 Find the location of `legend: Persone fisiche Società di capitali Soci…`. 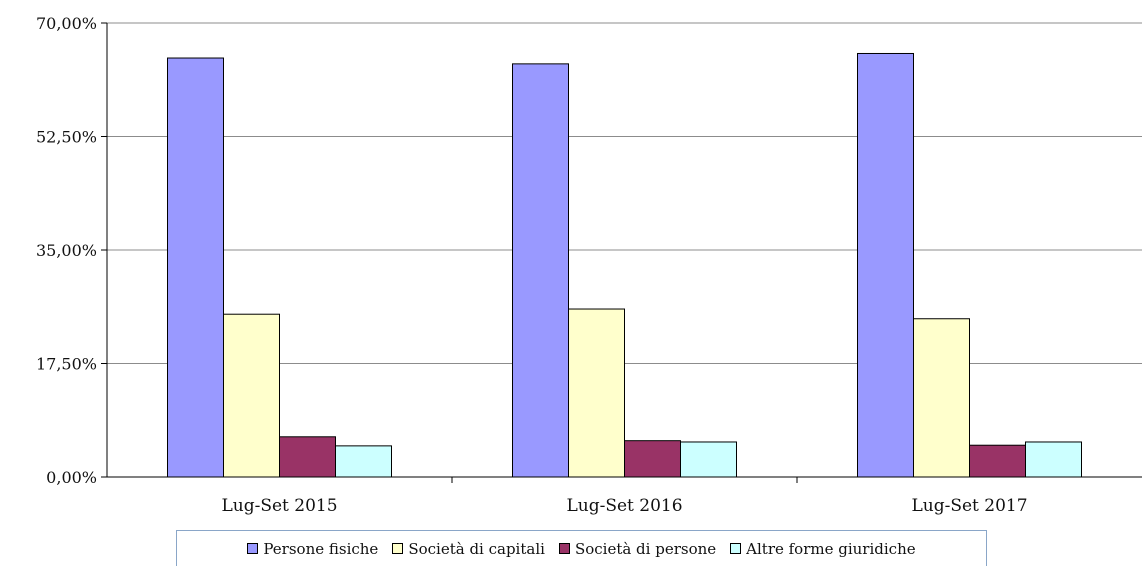

legend: Persone fisiche Società di capitali Soci… is located at coordinates (581, 548).